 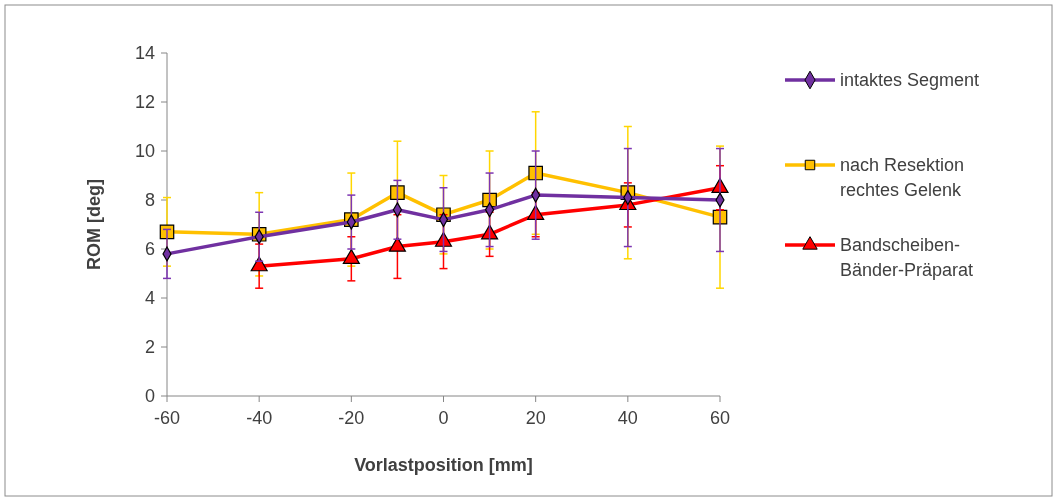 What do you see at coordinates (443, 465) in the screenshot?
I see `x-axis-title: Vorlastposition [mm]` at bounding box center [443, 465].